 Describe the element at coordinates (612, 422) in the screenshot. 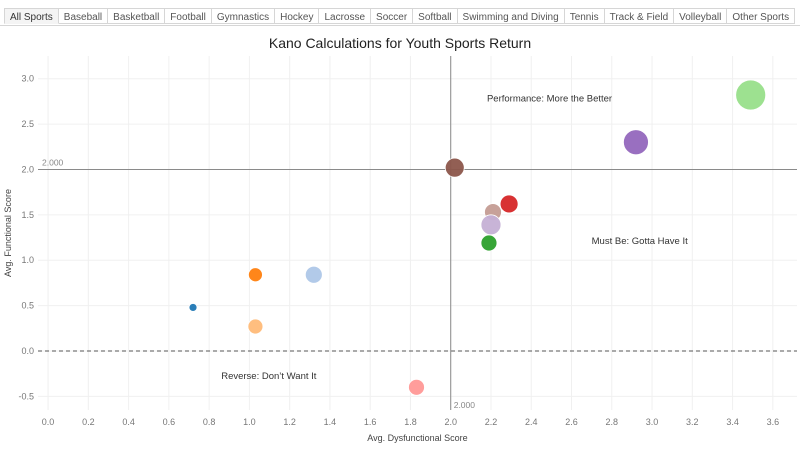

I see `x-tick-label: 2.8` at that location.